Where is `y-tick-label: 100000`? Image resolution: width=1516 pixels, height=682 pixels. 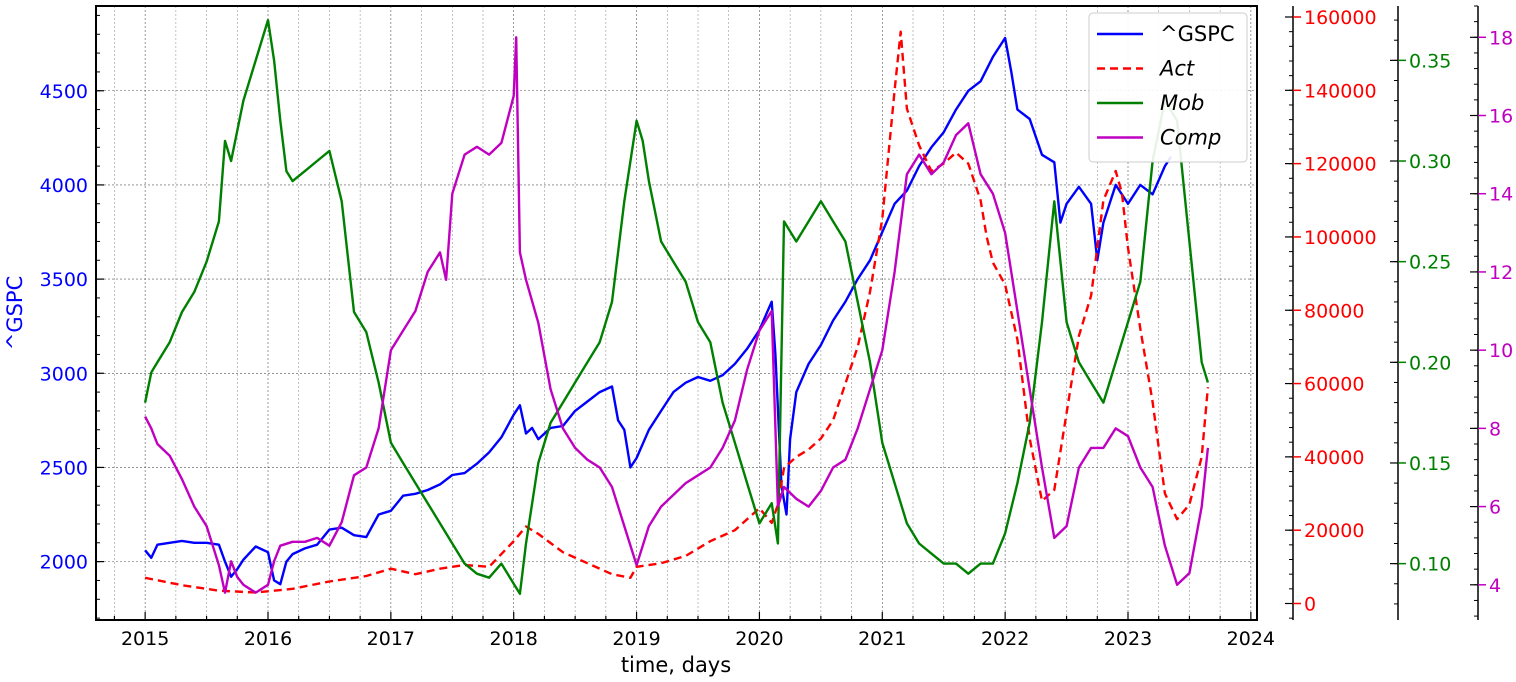
y-tick-label: 100000 is located at coordinates (1340, 238).